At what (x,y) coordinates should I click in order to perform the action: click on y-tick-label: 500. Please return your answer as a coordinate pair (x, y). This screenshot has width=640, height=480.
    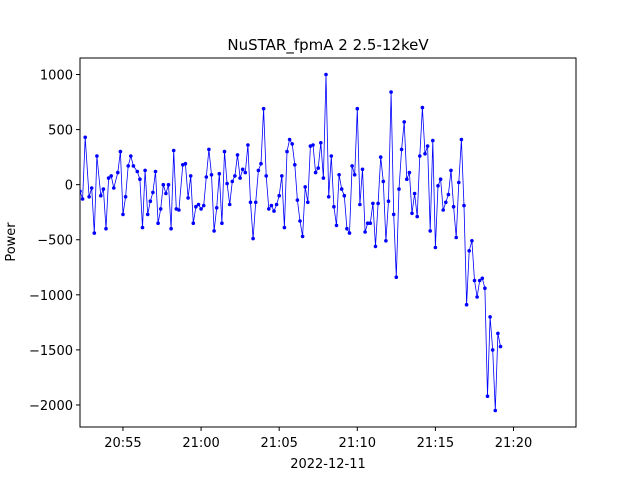
    Looking at the image, I should click on (60, 131).